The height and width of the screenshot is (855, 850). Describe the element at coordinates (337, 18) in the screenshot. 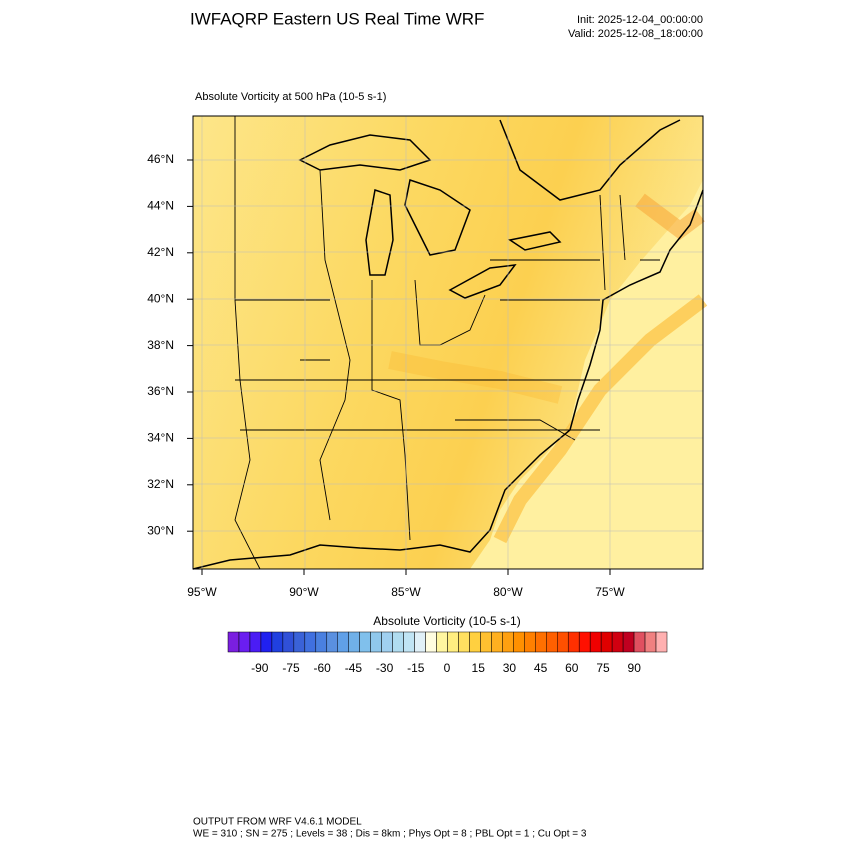

I see `title: IWFAQRP Eastern US Real Time WRF` at that location.